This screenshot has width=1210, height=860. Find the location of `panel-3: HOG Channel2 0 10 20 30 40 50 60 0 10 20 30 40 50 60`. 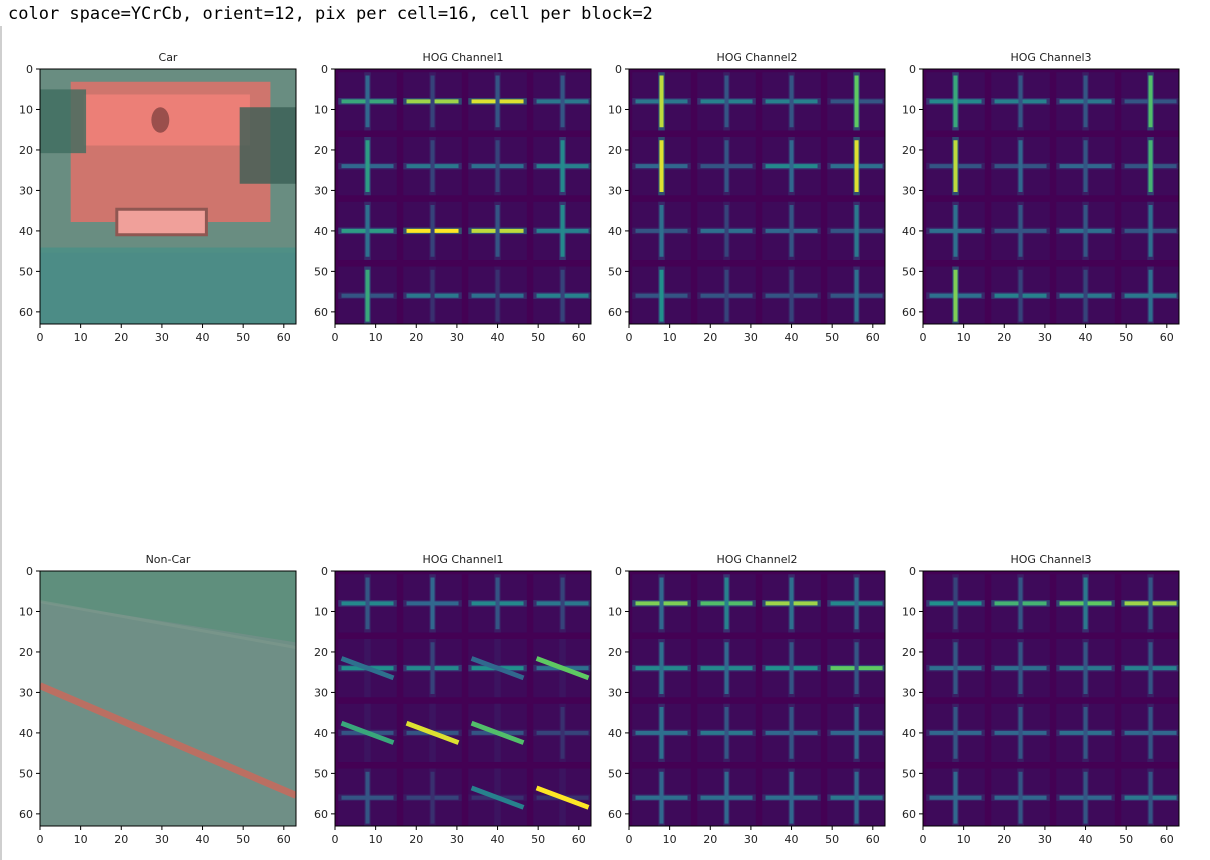

panel-3: HOG Channel2 0 10 20 30 40 50 60 0 10 20 30 40 50 60 is located at coordinates (747, 197).